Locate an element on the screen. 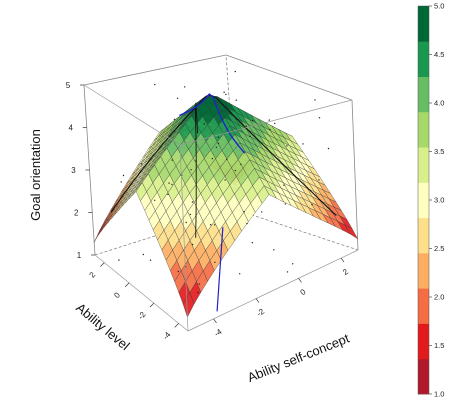  y-tick-label: -4 is located at coordinates (218, 333).